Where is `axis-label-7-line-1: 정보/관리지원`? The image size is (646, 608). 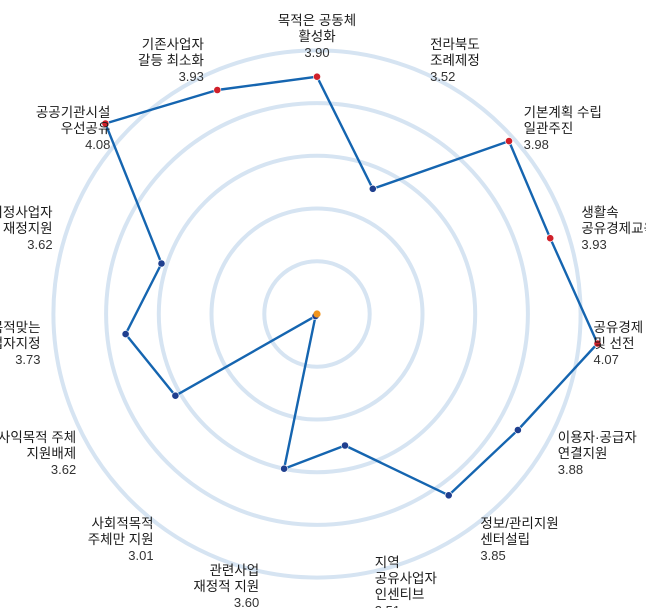 axis-label-7-line-1: 정보/관리지원 is located at coordinates (519, 523).